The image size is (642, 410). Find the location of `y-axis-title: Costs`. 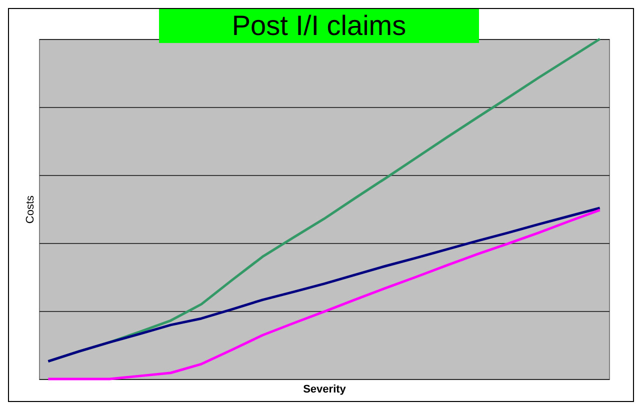

y-axis-title: Costs is located at coordinates (30, 209).